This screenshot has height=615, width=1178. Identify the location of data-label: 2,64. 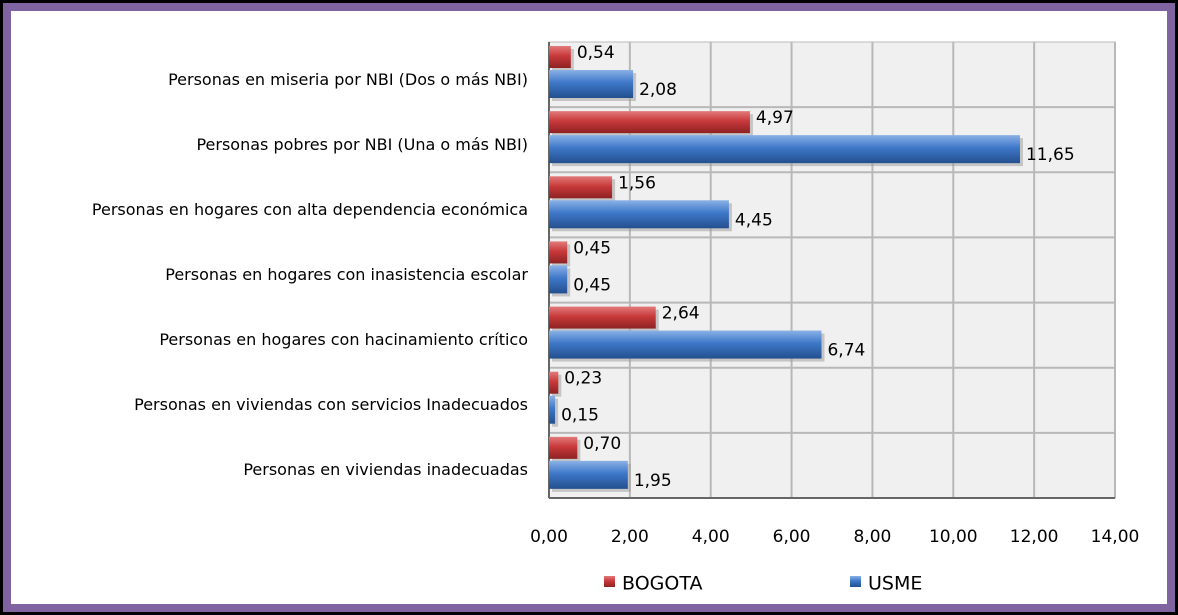
(681, 314).